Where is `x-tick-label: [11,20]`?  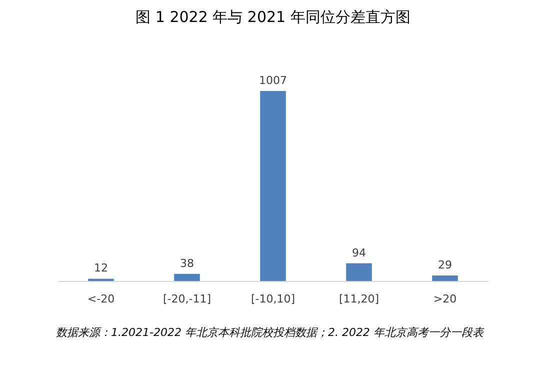 x-tick-label: [11,20] is located at coordinates (359, 299).